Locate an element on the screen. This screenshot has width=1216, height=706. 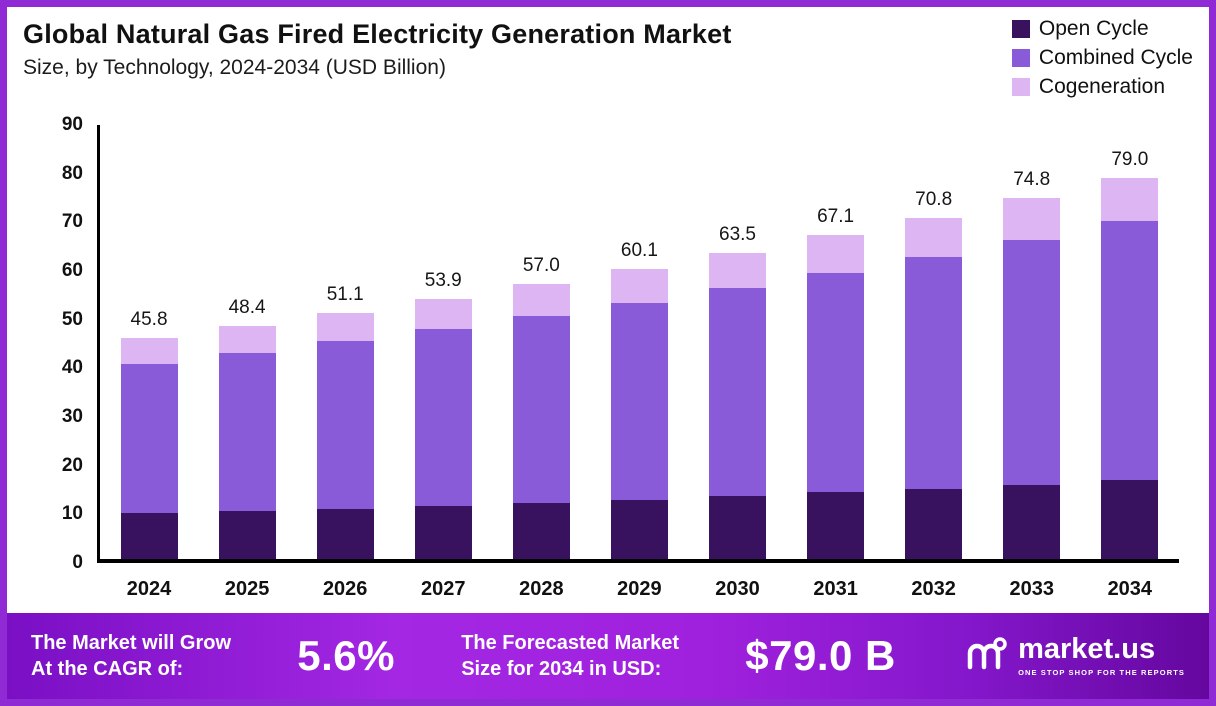
bar-total-label: 79.0 is located at coordinates (1130, 160).